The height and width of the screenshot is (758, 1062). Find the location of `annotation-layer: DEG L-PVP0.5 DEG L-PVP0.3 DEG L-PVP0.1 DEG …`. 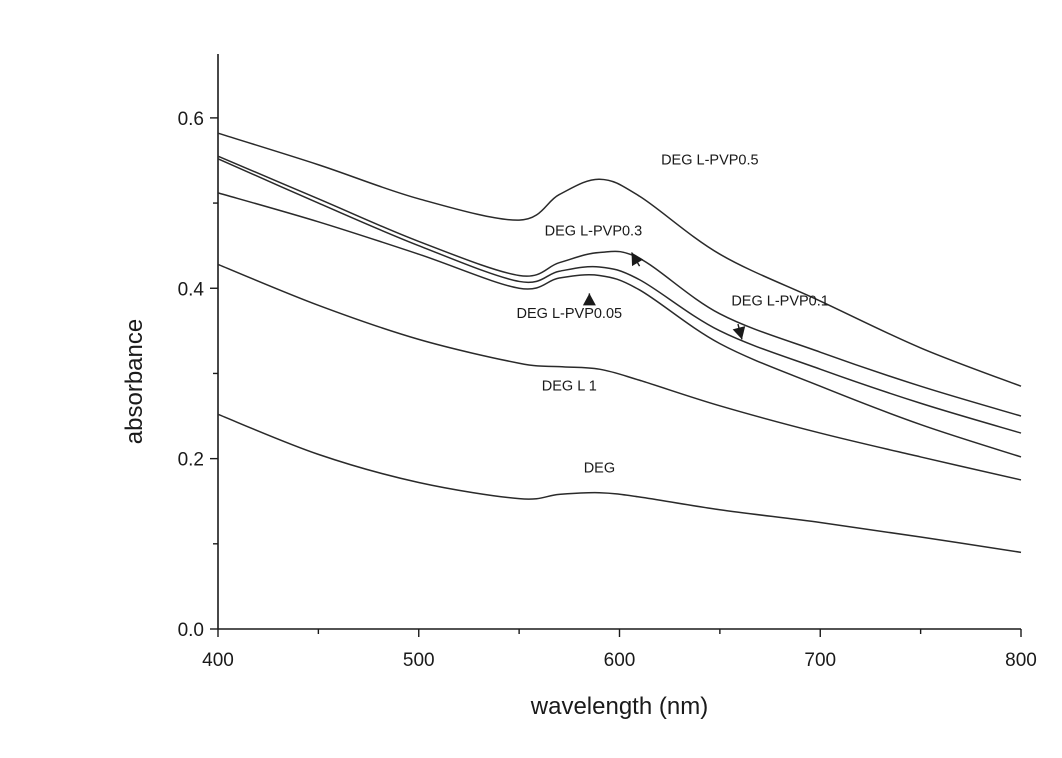

annotation-layer: DEG L-PVP0.5 DEG L-PVP0.3 DEG L-PVP0.1 DEG … is located at coordinates (673, 315).